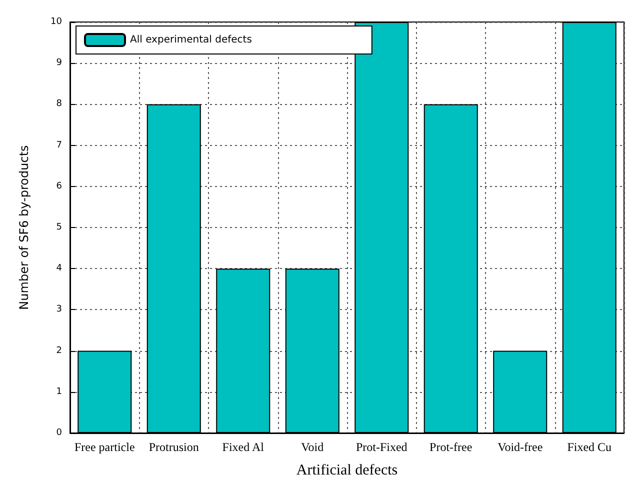 The image size is (638, 491). Describe the element at coordinates (59, 145) in the screenshot. I see `y-tick-label: 7` at that location.